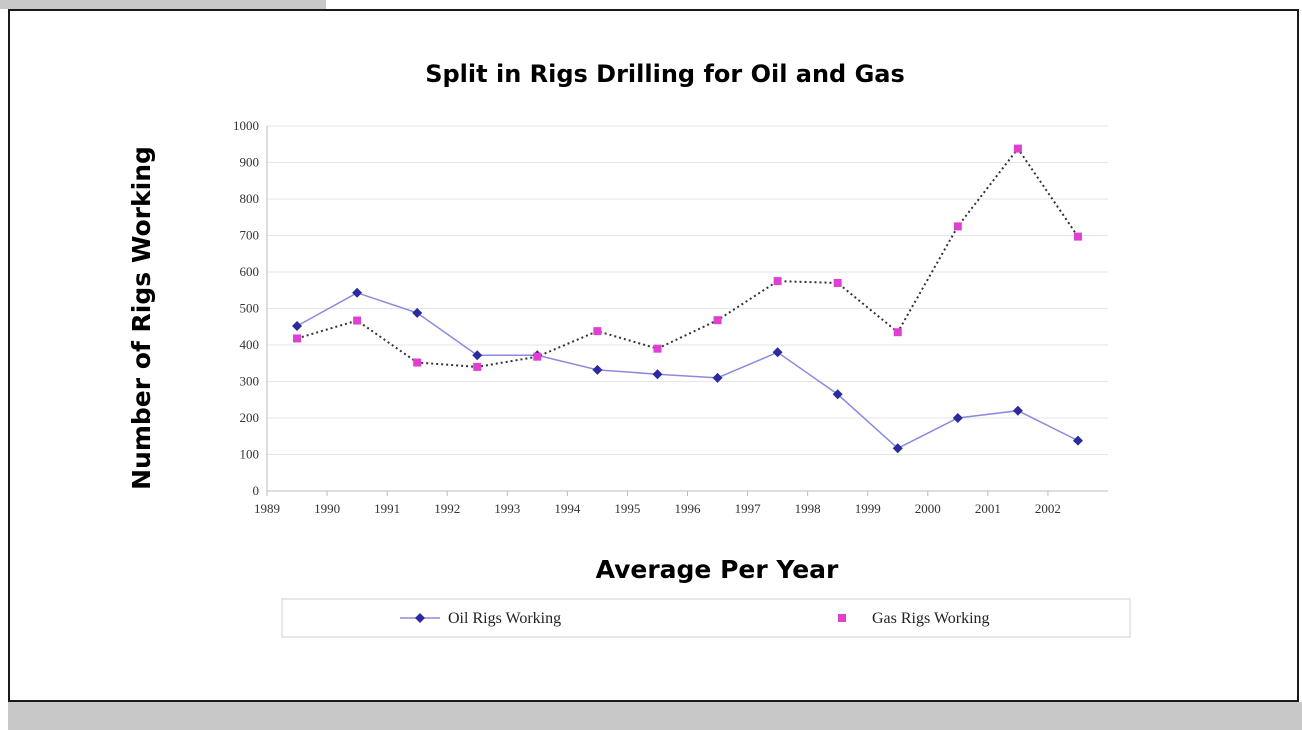 Image resolution: width=1302 pixels, height=730 pixels. Describe the element at coordinates (627, 508) in the screenshot. I see `x-tick-label: 1995` at that location.